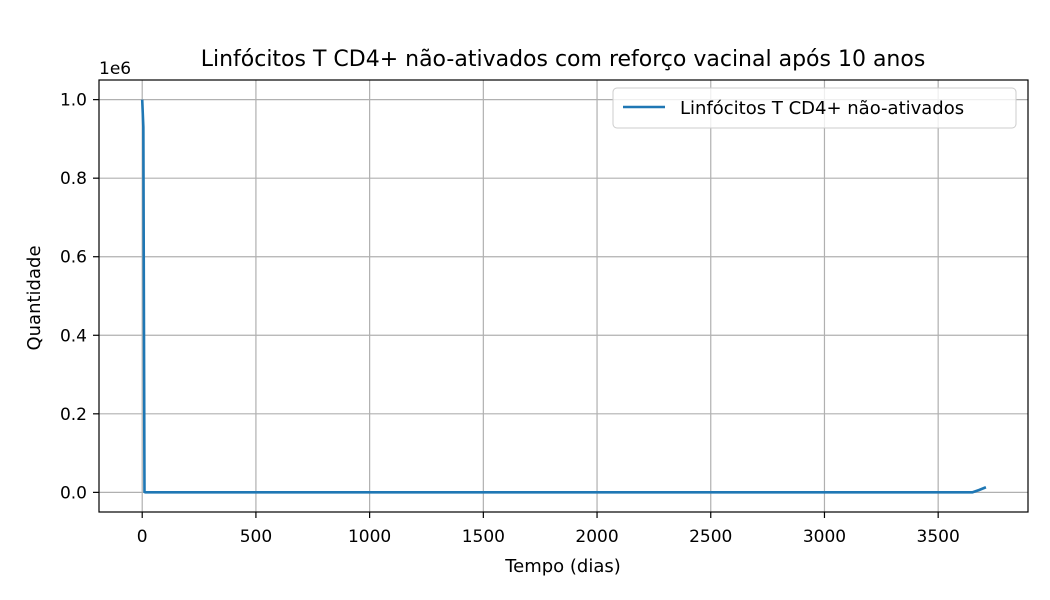 The height and width of the screenshot is (600, 1050). I want to click on x-tick-label: 2000, so click(596, 537).